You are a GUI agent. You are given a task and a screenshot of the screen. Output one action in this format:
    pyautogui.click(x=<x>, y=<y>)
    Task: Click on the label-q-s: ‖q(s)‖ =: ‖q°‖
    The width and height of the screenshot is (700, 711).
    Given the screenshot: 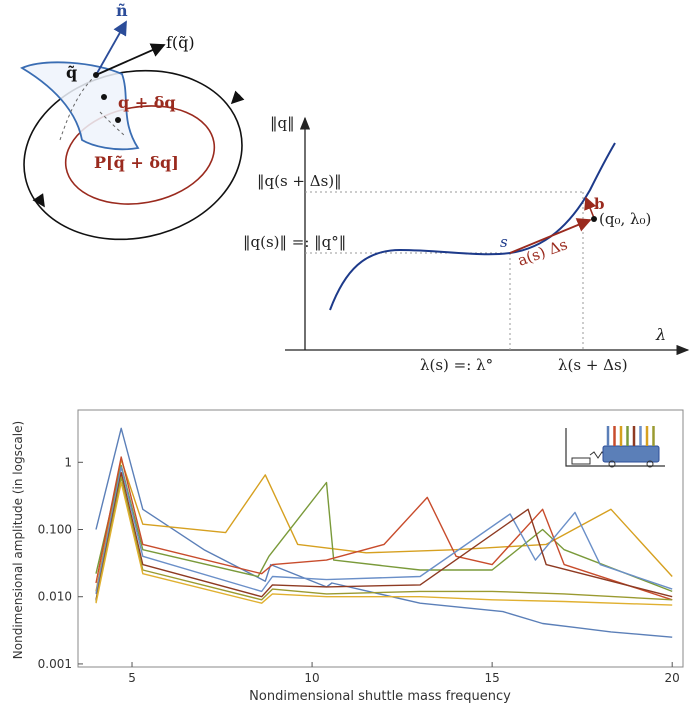 What is the action you would take?
    pyautogui.click(x=294, y=242)
    